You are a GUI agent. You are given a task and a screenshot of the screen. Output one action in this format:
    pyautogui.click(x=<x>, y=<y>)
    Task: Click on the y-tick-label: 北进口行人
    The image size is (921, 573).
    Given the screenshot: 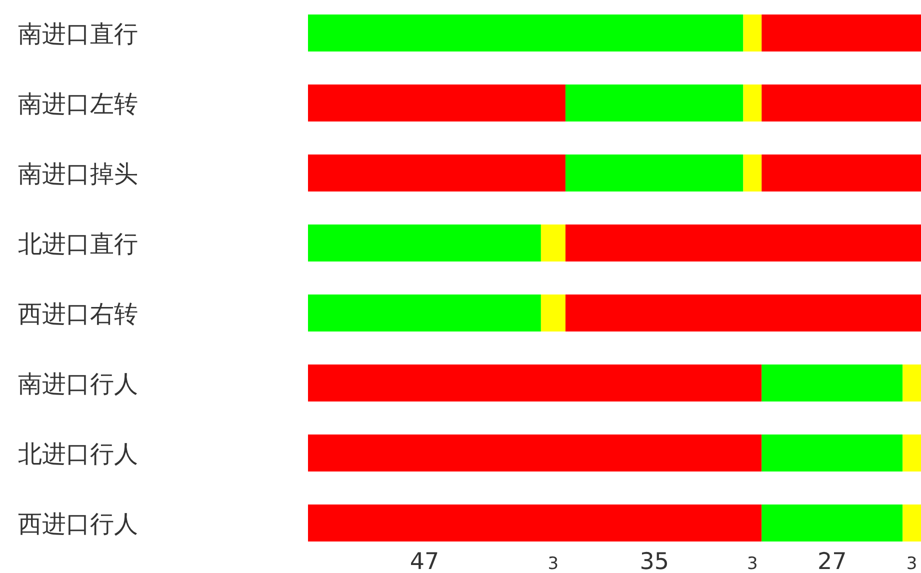 What is the action you would take?
    pyautogui.click(x=78, y=454)
    